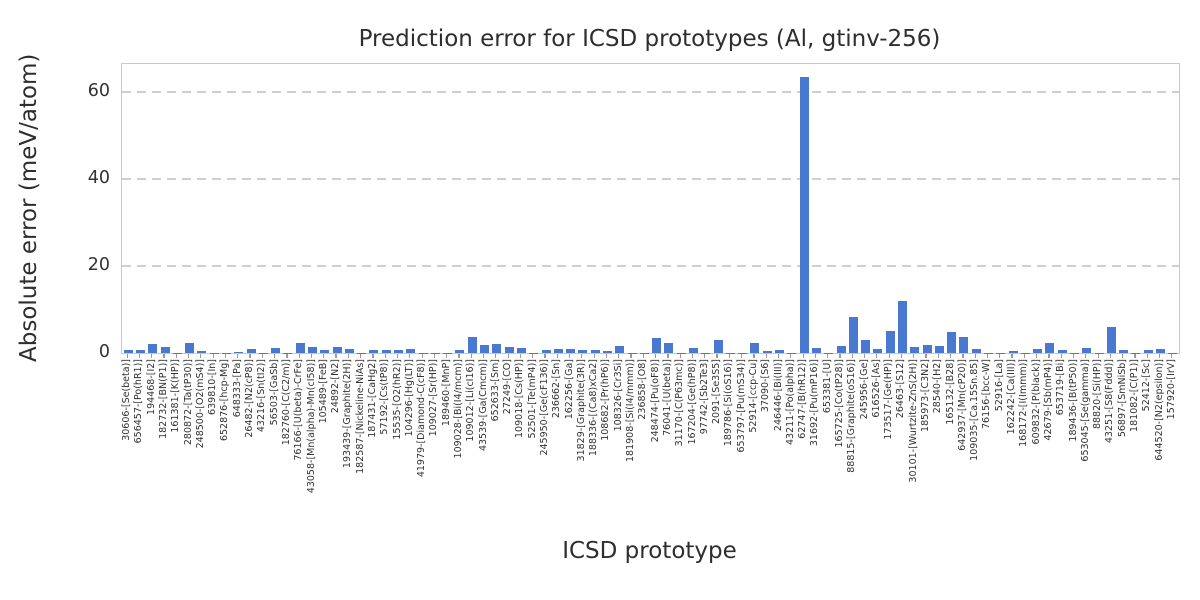 The height and width of the screenshot is (600, 1200). Describe the element at coordinates (311, 426) in the screenshot. I see `x-tick-label: 43058-[Mn(alpha)-Mn(cI58)]` at that location.